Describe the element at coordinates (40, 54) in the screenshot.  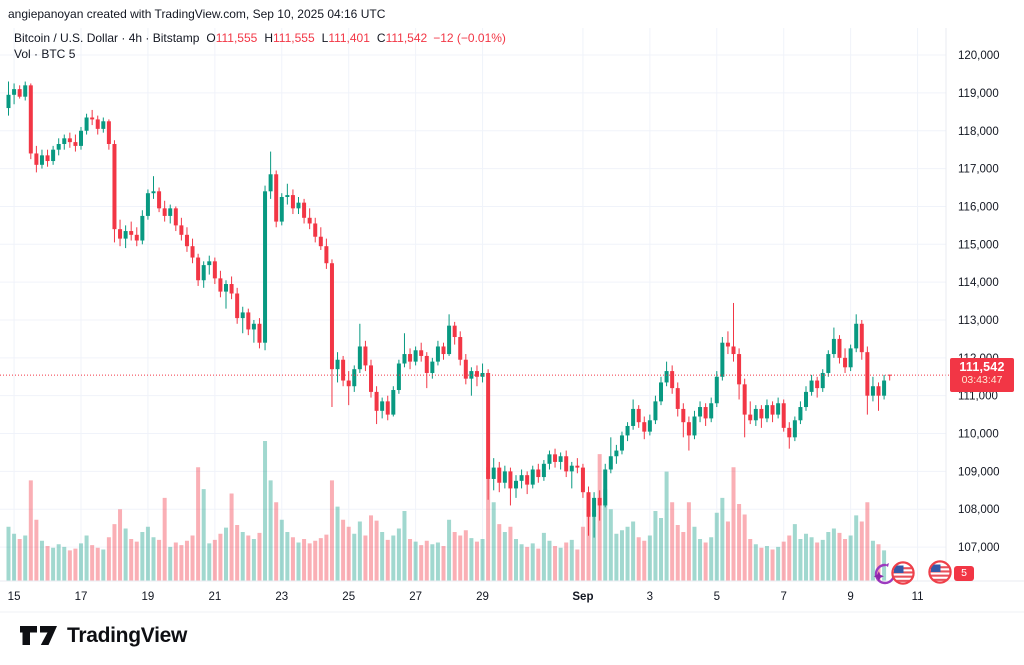
I see `volume-label: Vol · BTC` at that location.